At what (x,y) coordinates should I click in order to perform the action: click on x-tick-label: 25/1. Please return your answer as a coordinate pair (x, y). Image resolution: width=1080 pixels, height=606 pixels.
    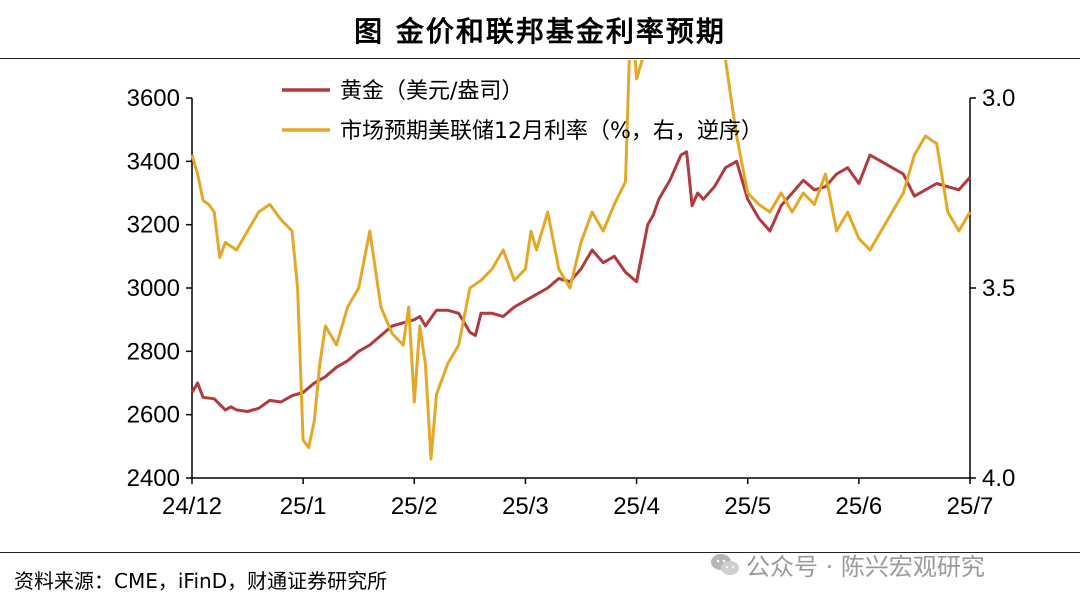
    Looking at the image, I should click on (303, 506).